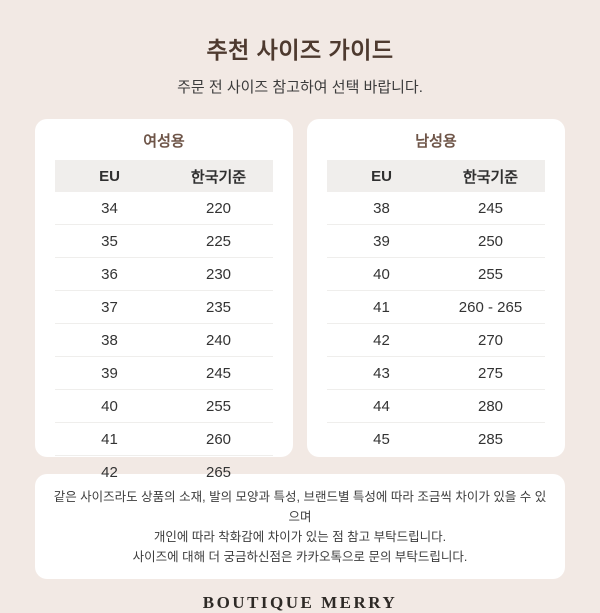 The height and width of the screenshot is (613, 600). I want to click on table-row: 36 230, so click(164, 274).